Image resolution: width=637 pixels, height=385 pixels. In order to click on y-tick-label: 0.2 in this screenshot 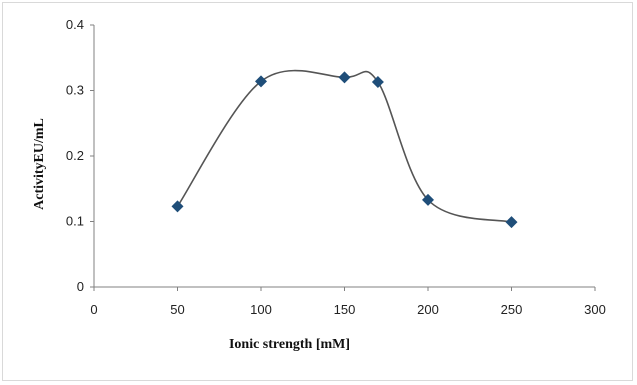, I will do `click(75, 155)`.